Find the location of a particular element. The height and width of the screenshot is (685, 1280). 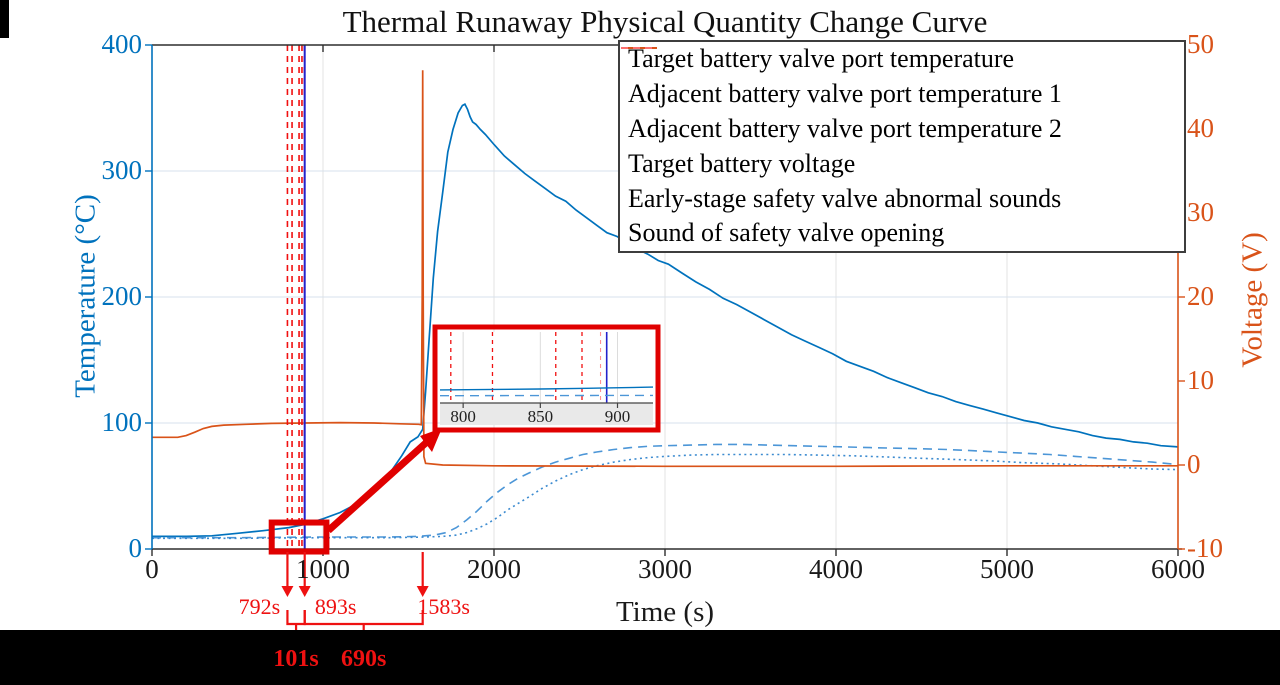

legend-item: Target battery voltage is located at coordinates (902, 114).